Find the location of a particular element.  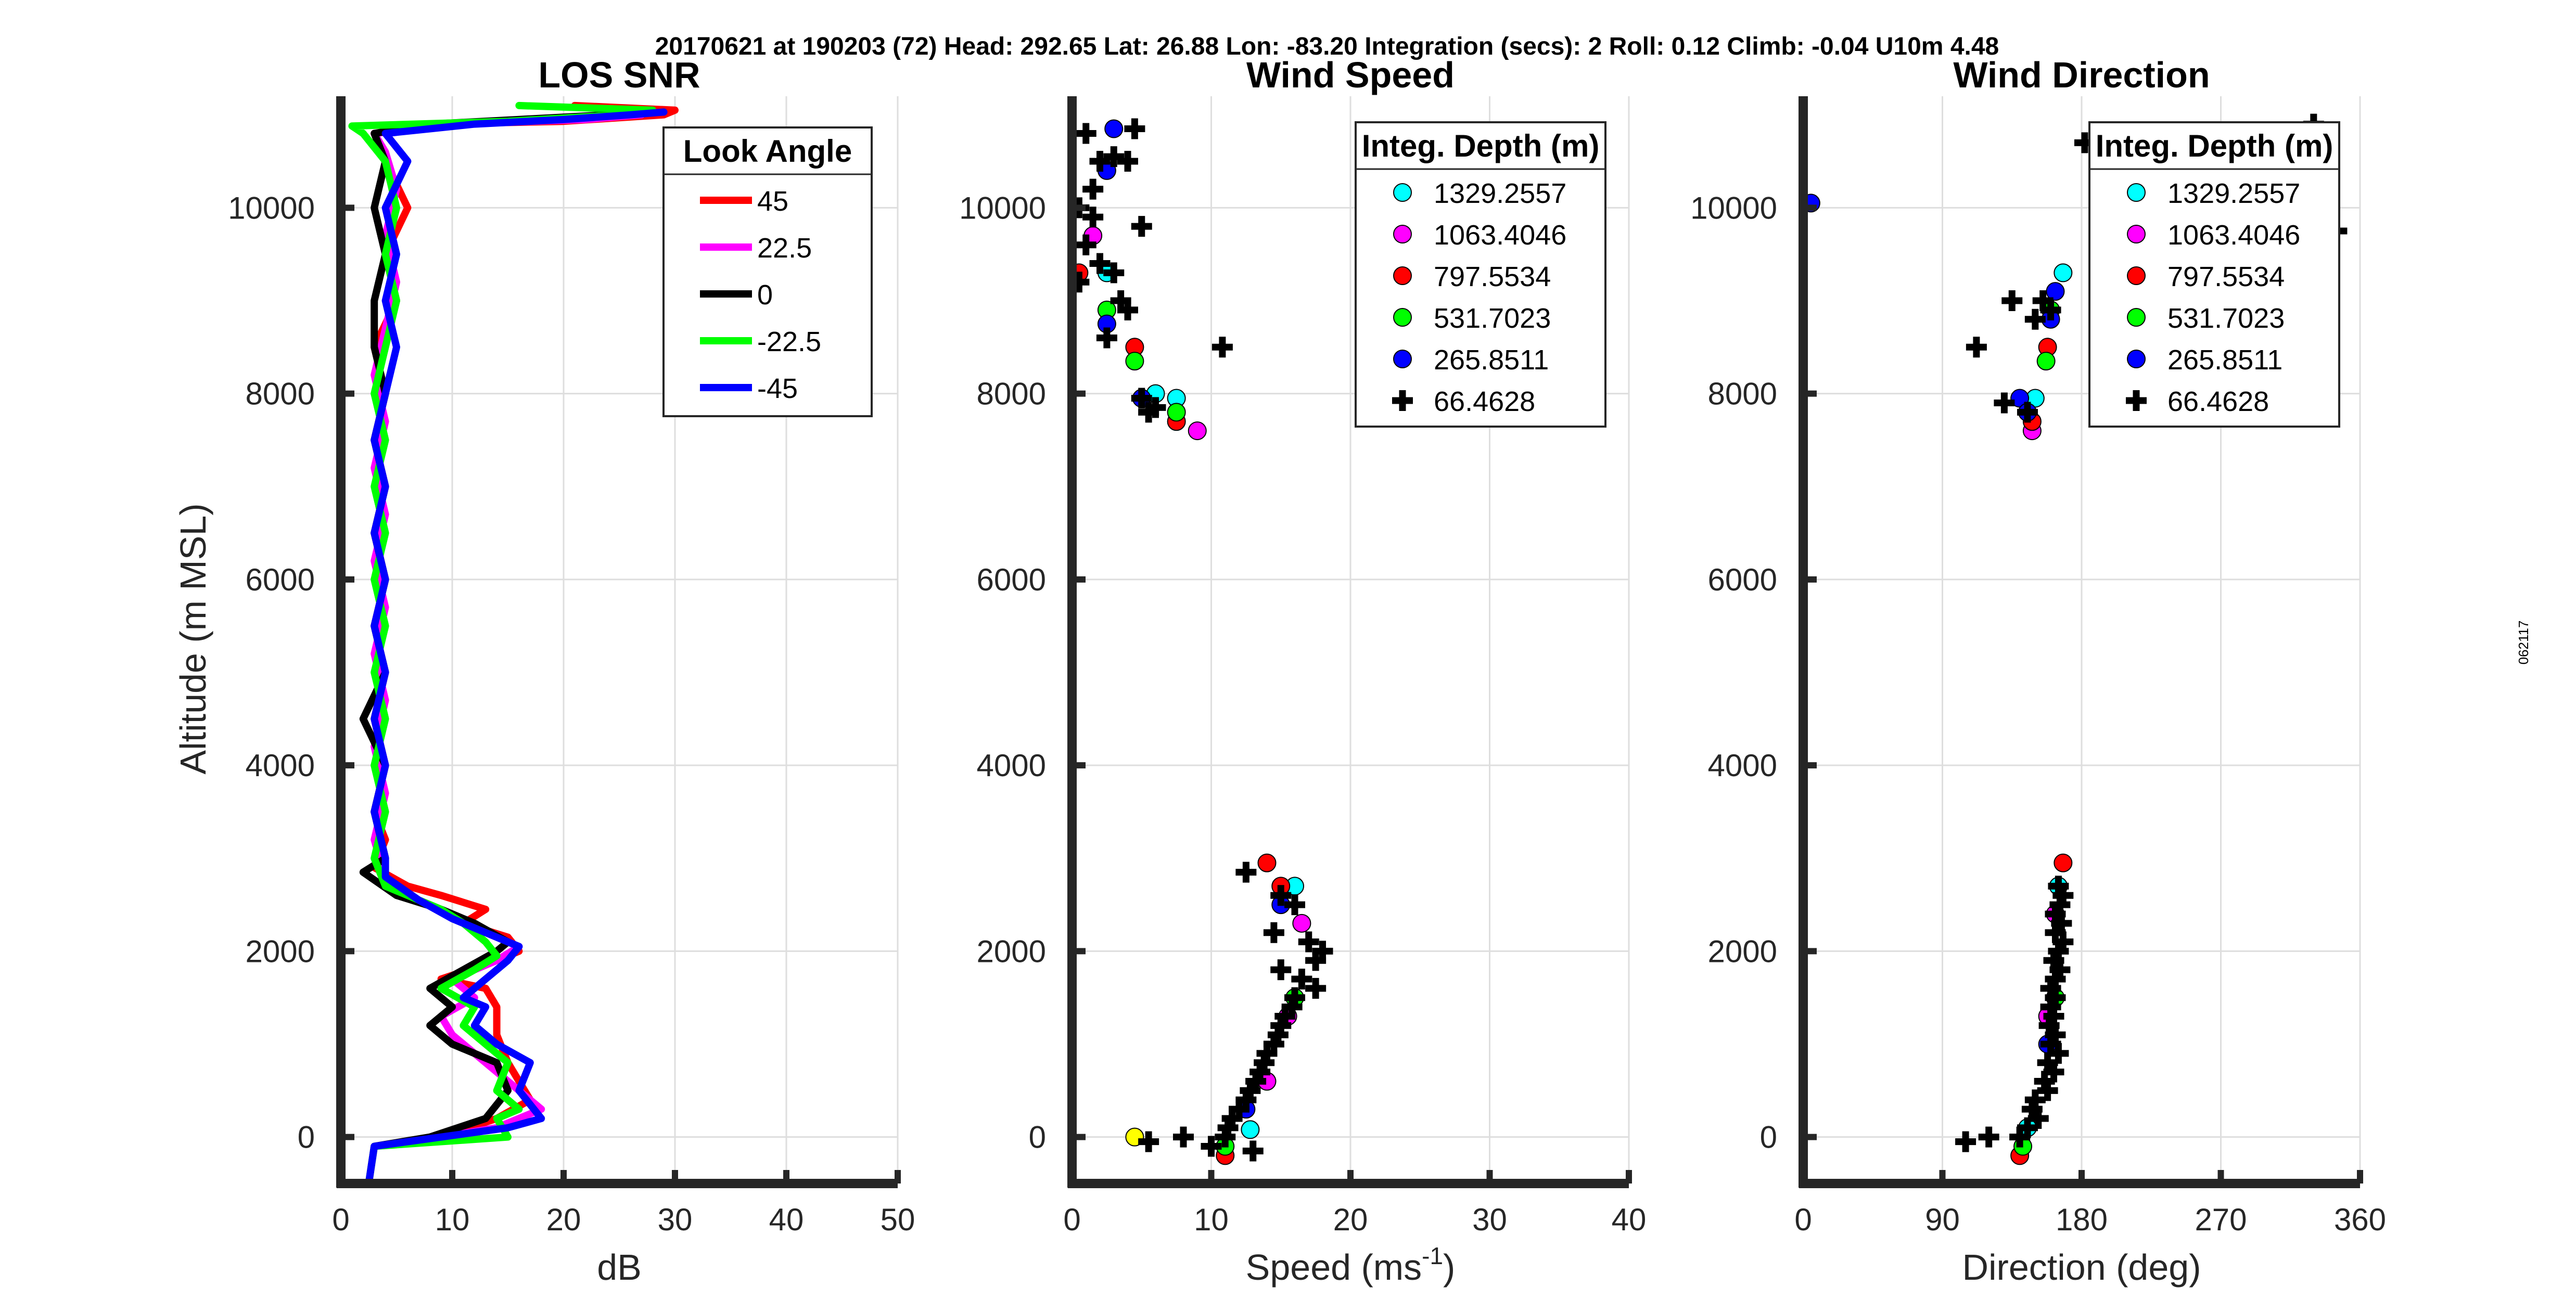

legend-label: -22.5 is located at coordinates (789, 342).